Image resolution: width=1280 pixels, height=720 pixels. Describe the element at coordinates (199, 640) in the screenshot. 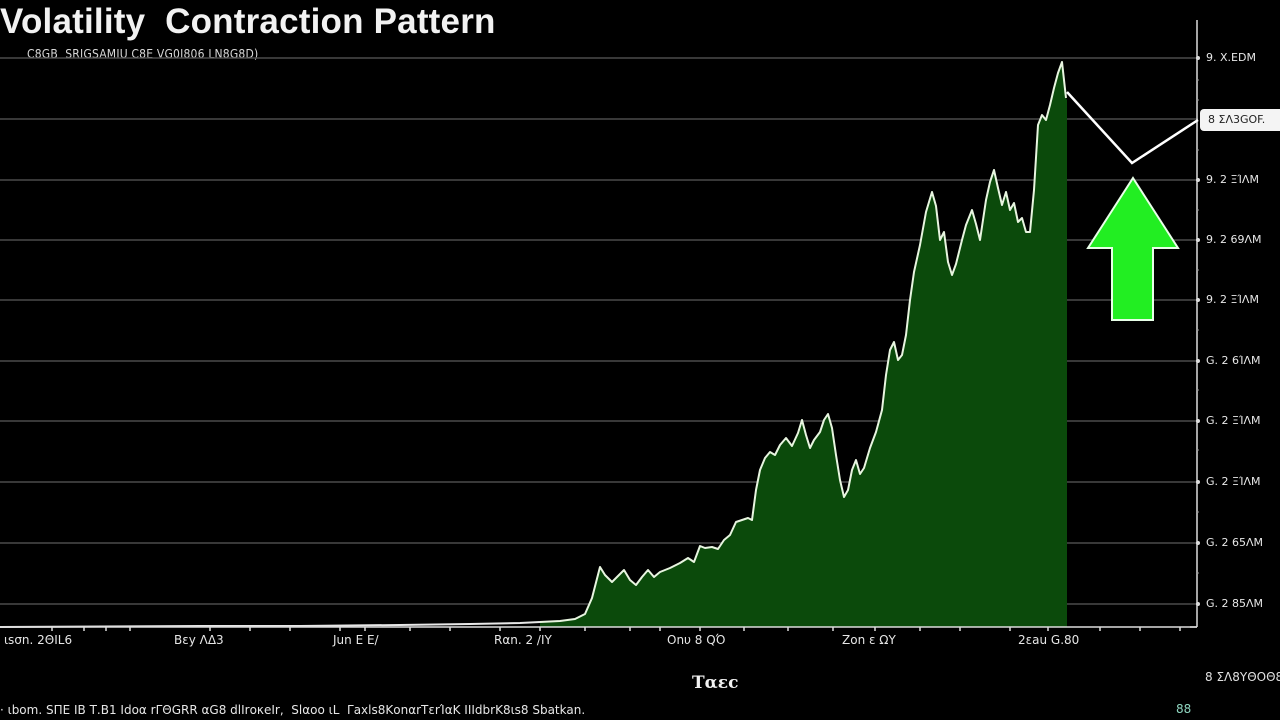

I see `x-tick-label: Bεy ΛΔ3` at that location.